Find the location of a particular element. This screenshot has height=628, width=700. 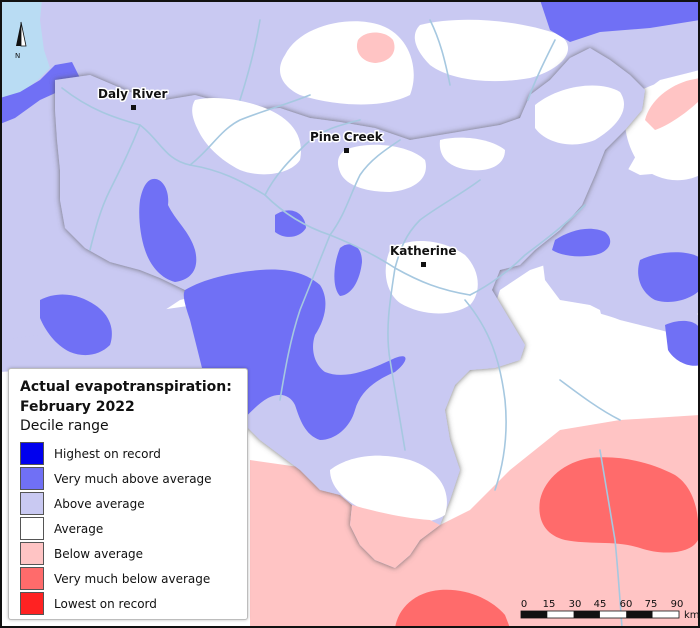

legend-item-lowest-on-record: Lowest on record is located at coordinates (128, 603).